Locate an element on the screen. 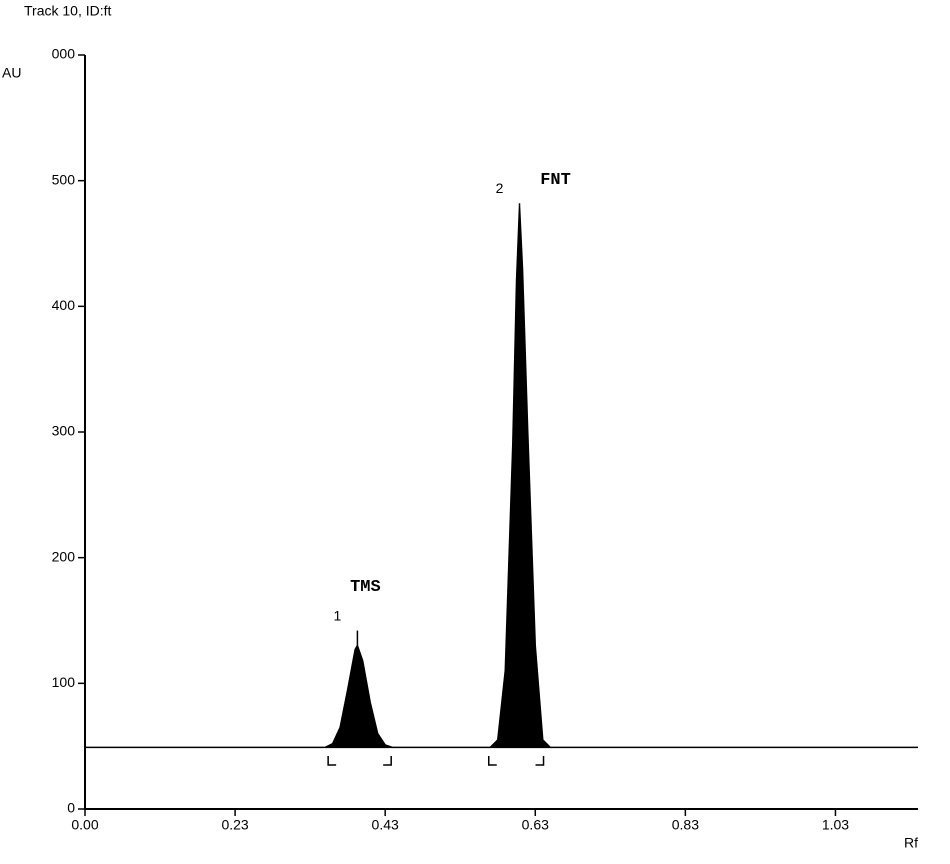  y-tick-label: 400 is located at coordinates (64, 305).